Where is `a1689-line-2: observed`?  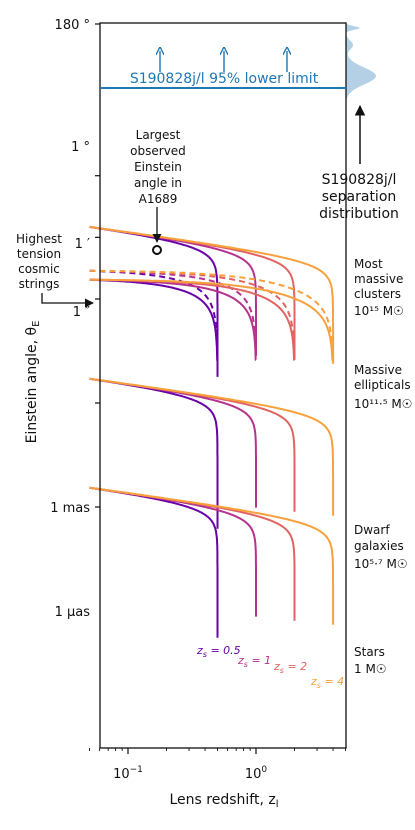 a1689-line-2: observed is located at coordinates (158, 151).